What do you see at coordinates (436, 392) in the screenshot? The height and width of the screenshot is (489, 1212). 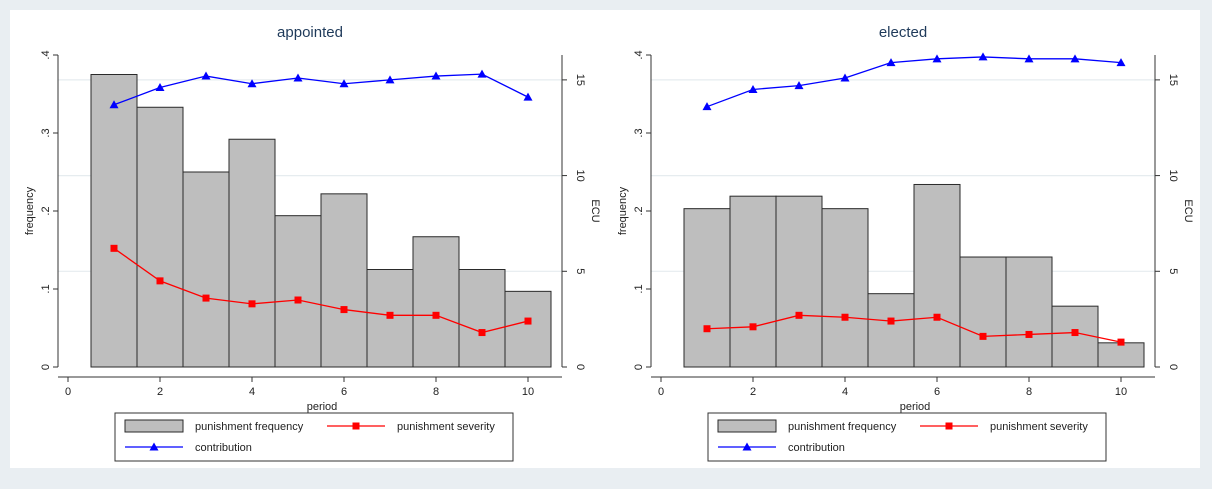 I see `x-tick-label: 8` at bounding box center [436, 392].